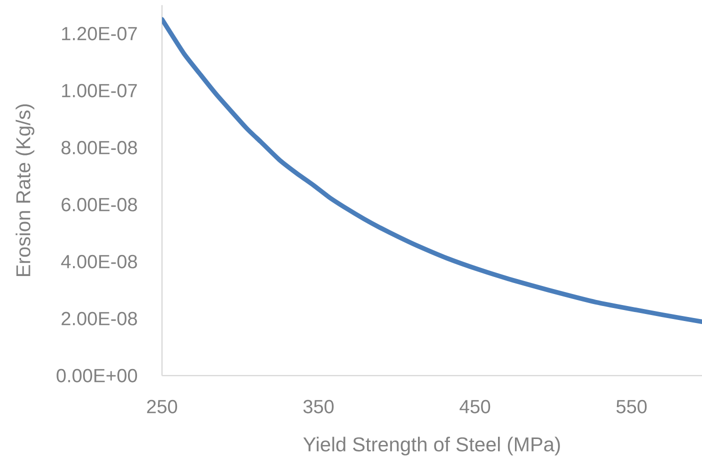 This screenshot has height=459, width=702. Describe the element at coordinates (431, 446) in the screenshot. I see `x-axis-title: Yield Strength of Steel (MPa)` at that location.